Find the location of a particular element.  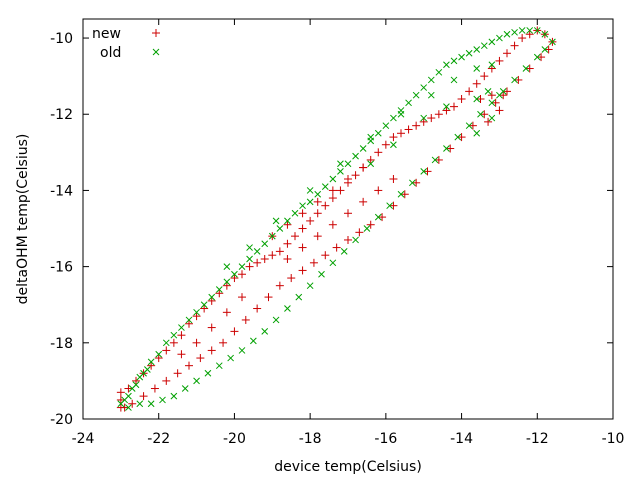

x-tick-label: -22 is located at coordinates (158, 439).